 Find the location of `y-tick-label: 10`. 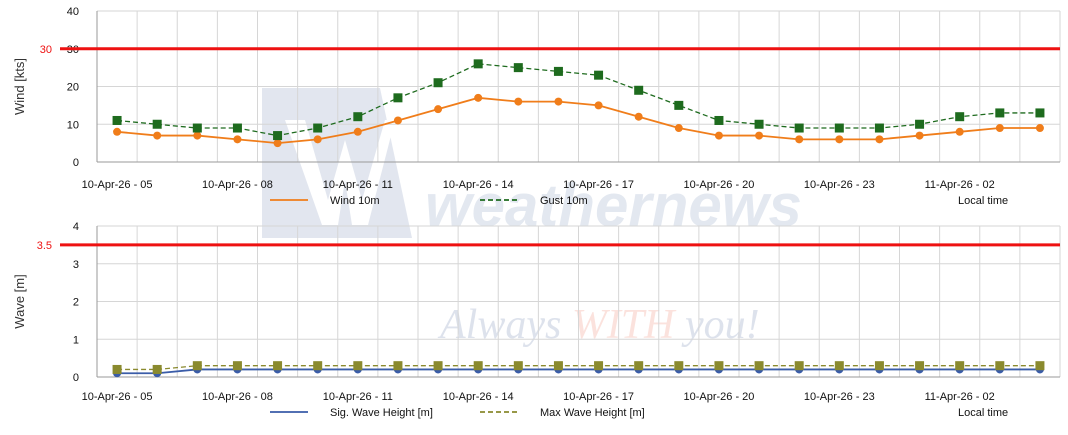

y-tick-label: 10 is located at coordinates (73, 125).